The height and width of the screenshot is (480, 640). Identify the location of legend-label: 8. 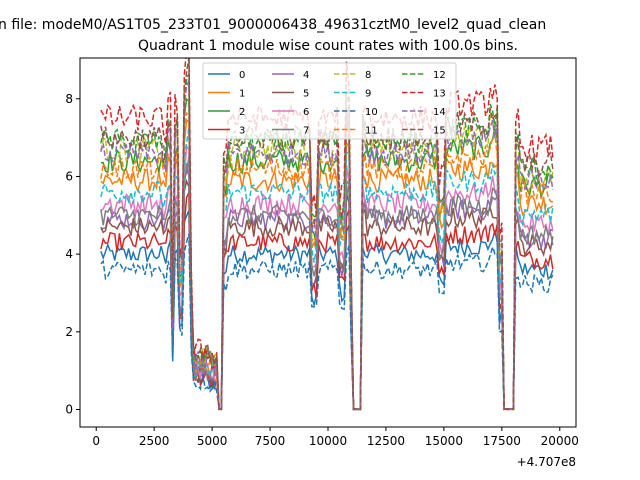
(368, 75).